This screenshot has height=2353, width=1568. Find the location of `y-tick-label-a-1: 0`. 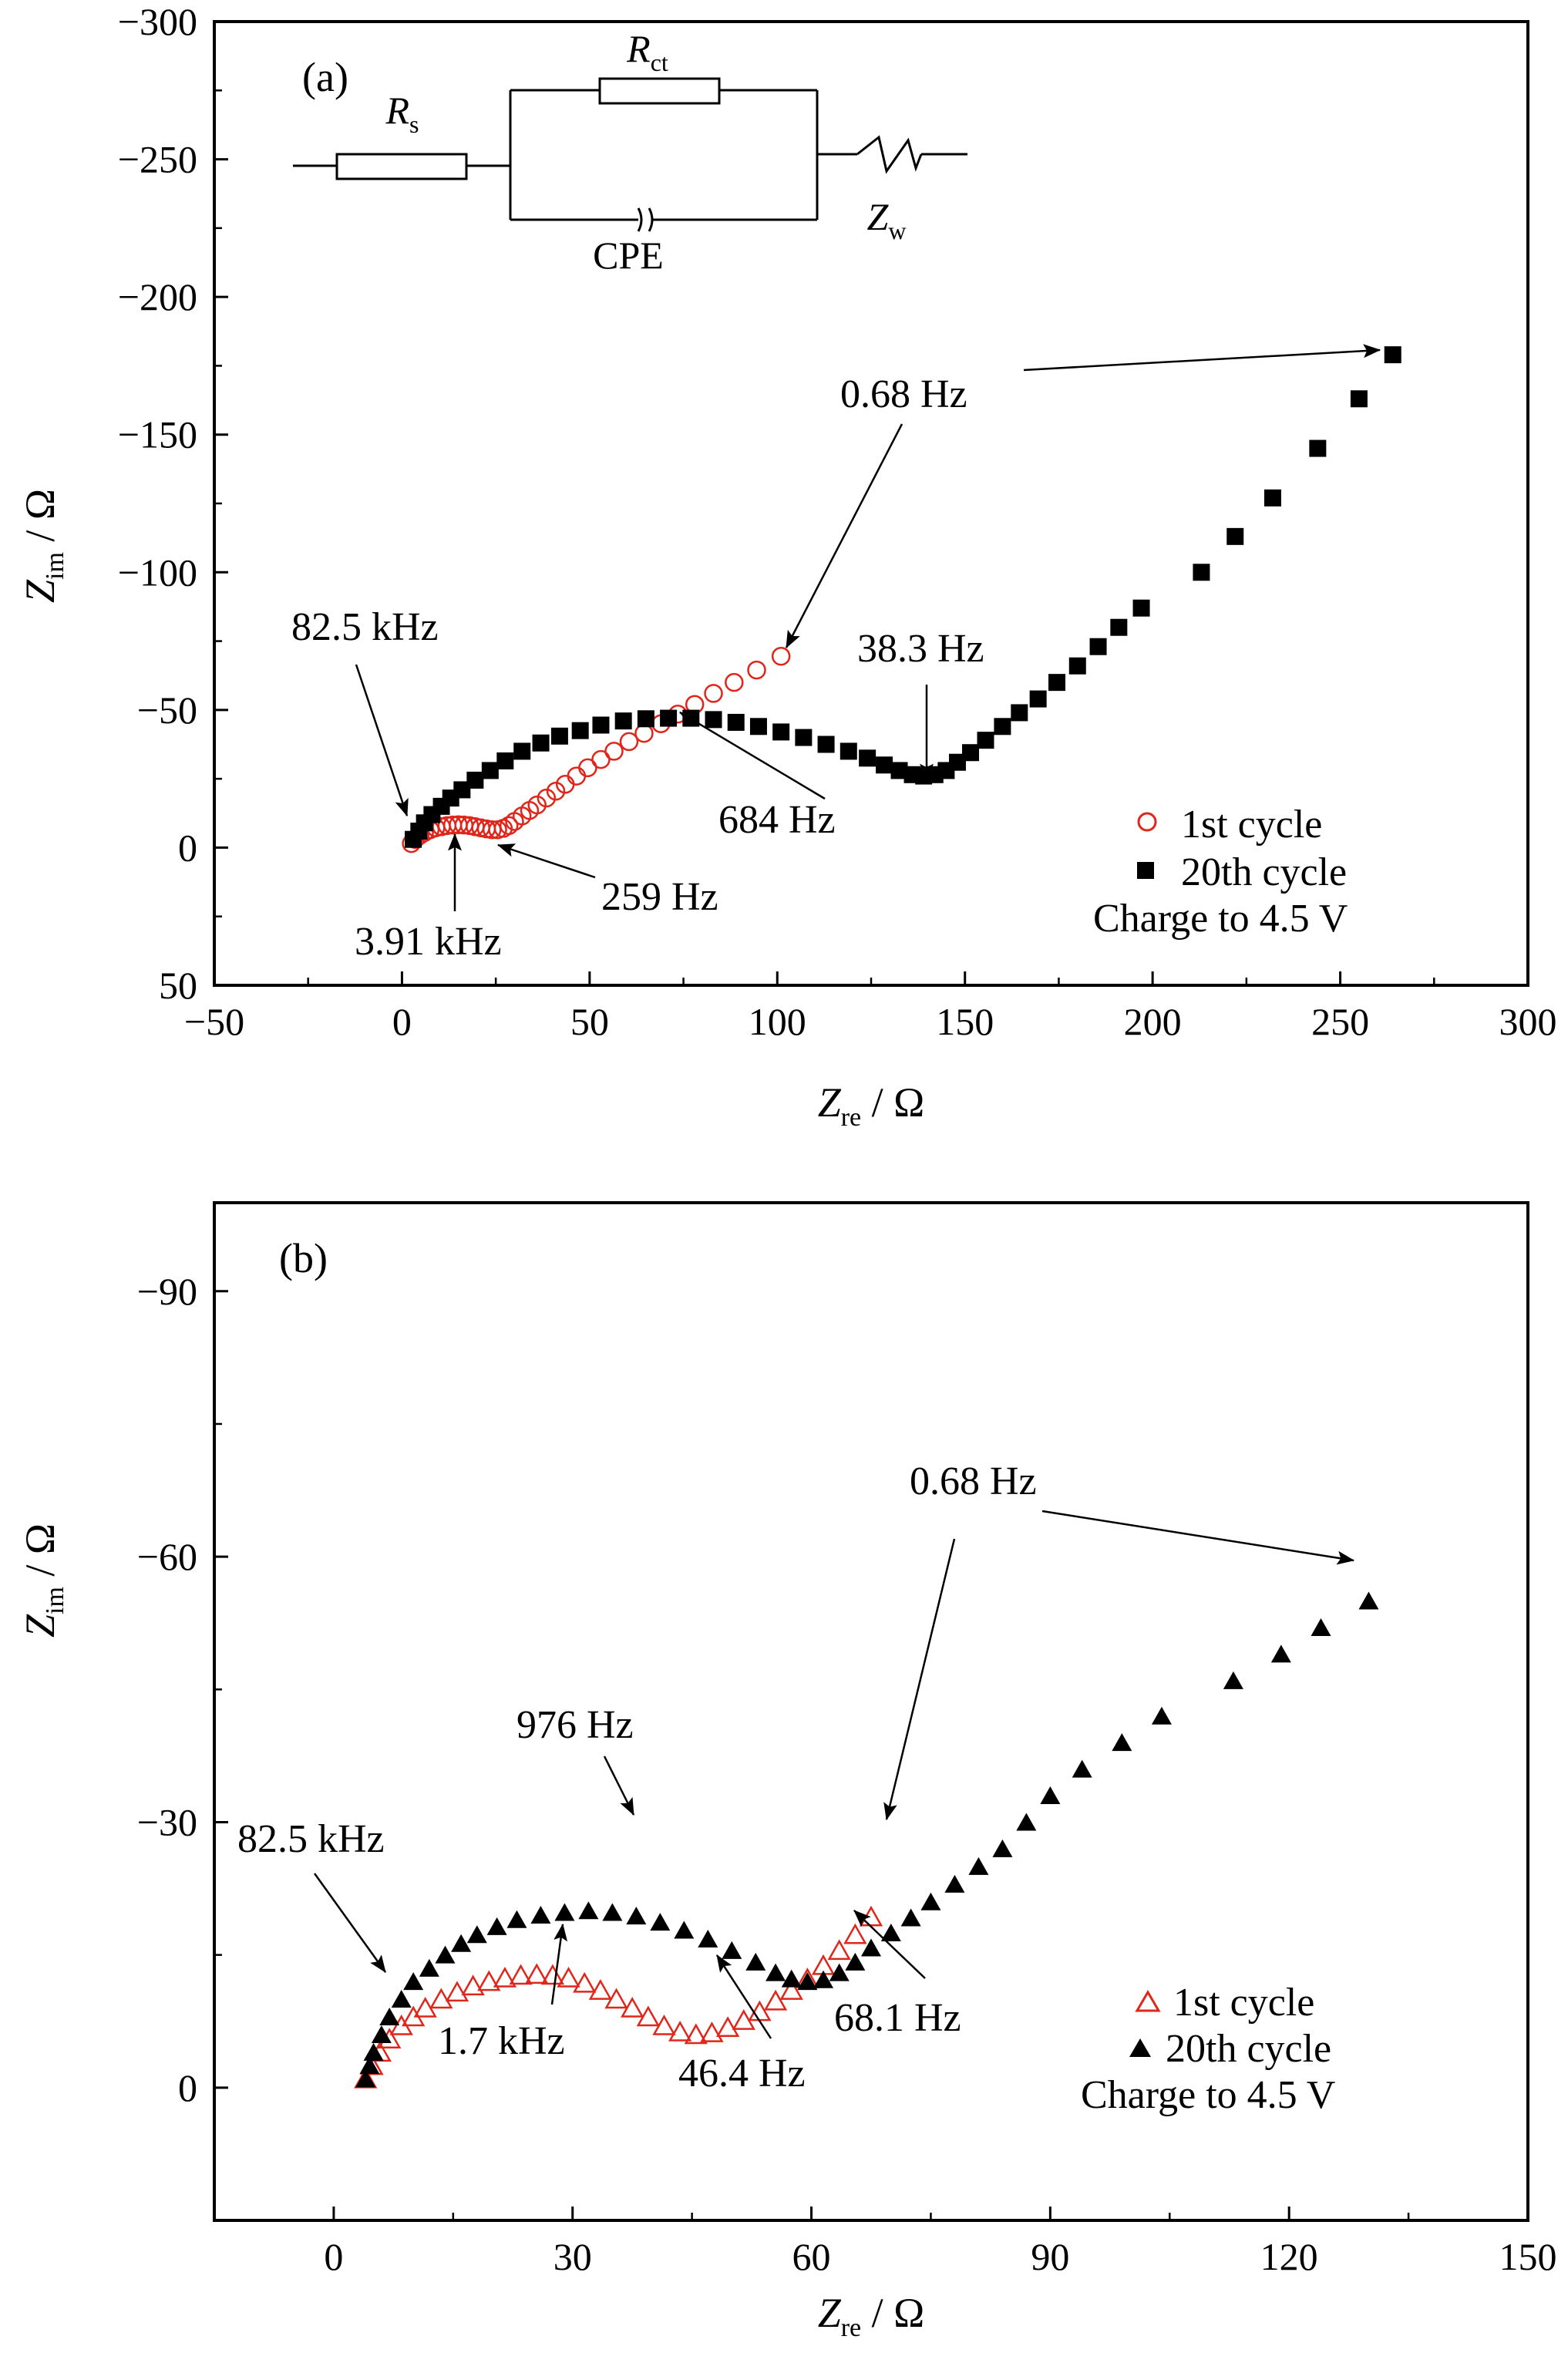

y-tick-label-a-1: 0 is located at coordinates (187, 847).